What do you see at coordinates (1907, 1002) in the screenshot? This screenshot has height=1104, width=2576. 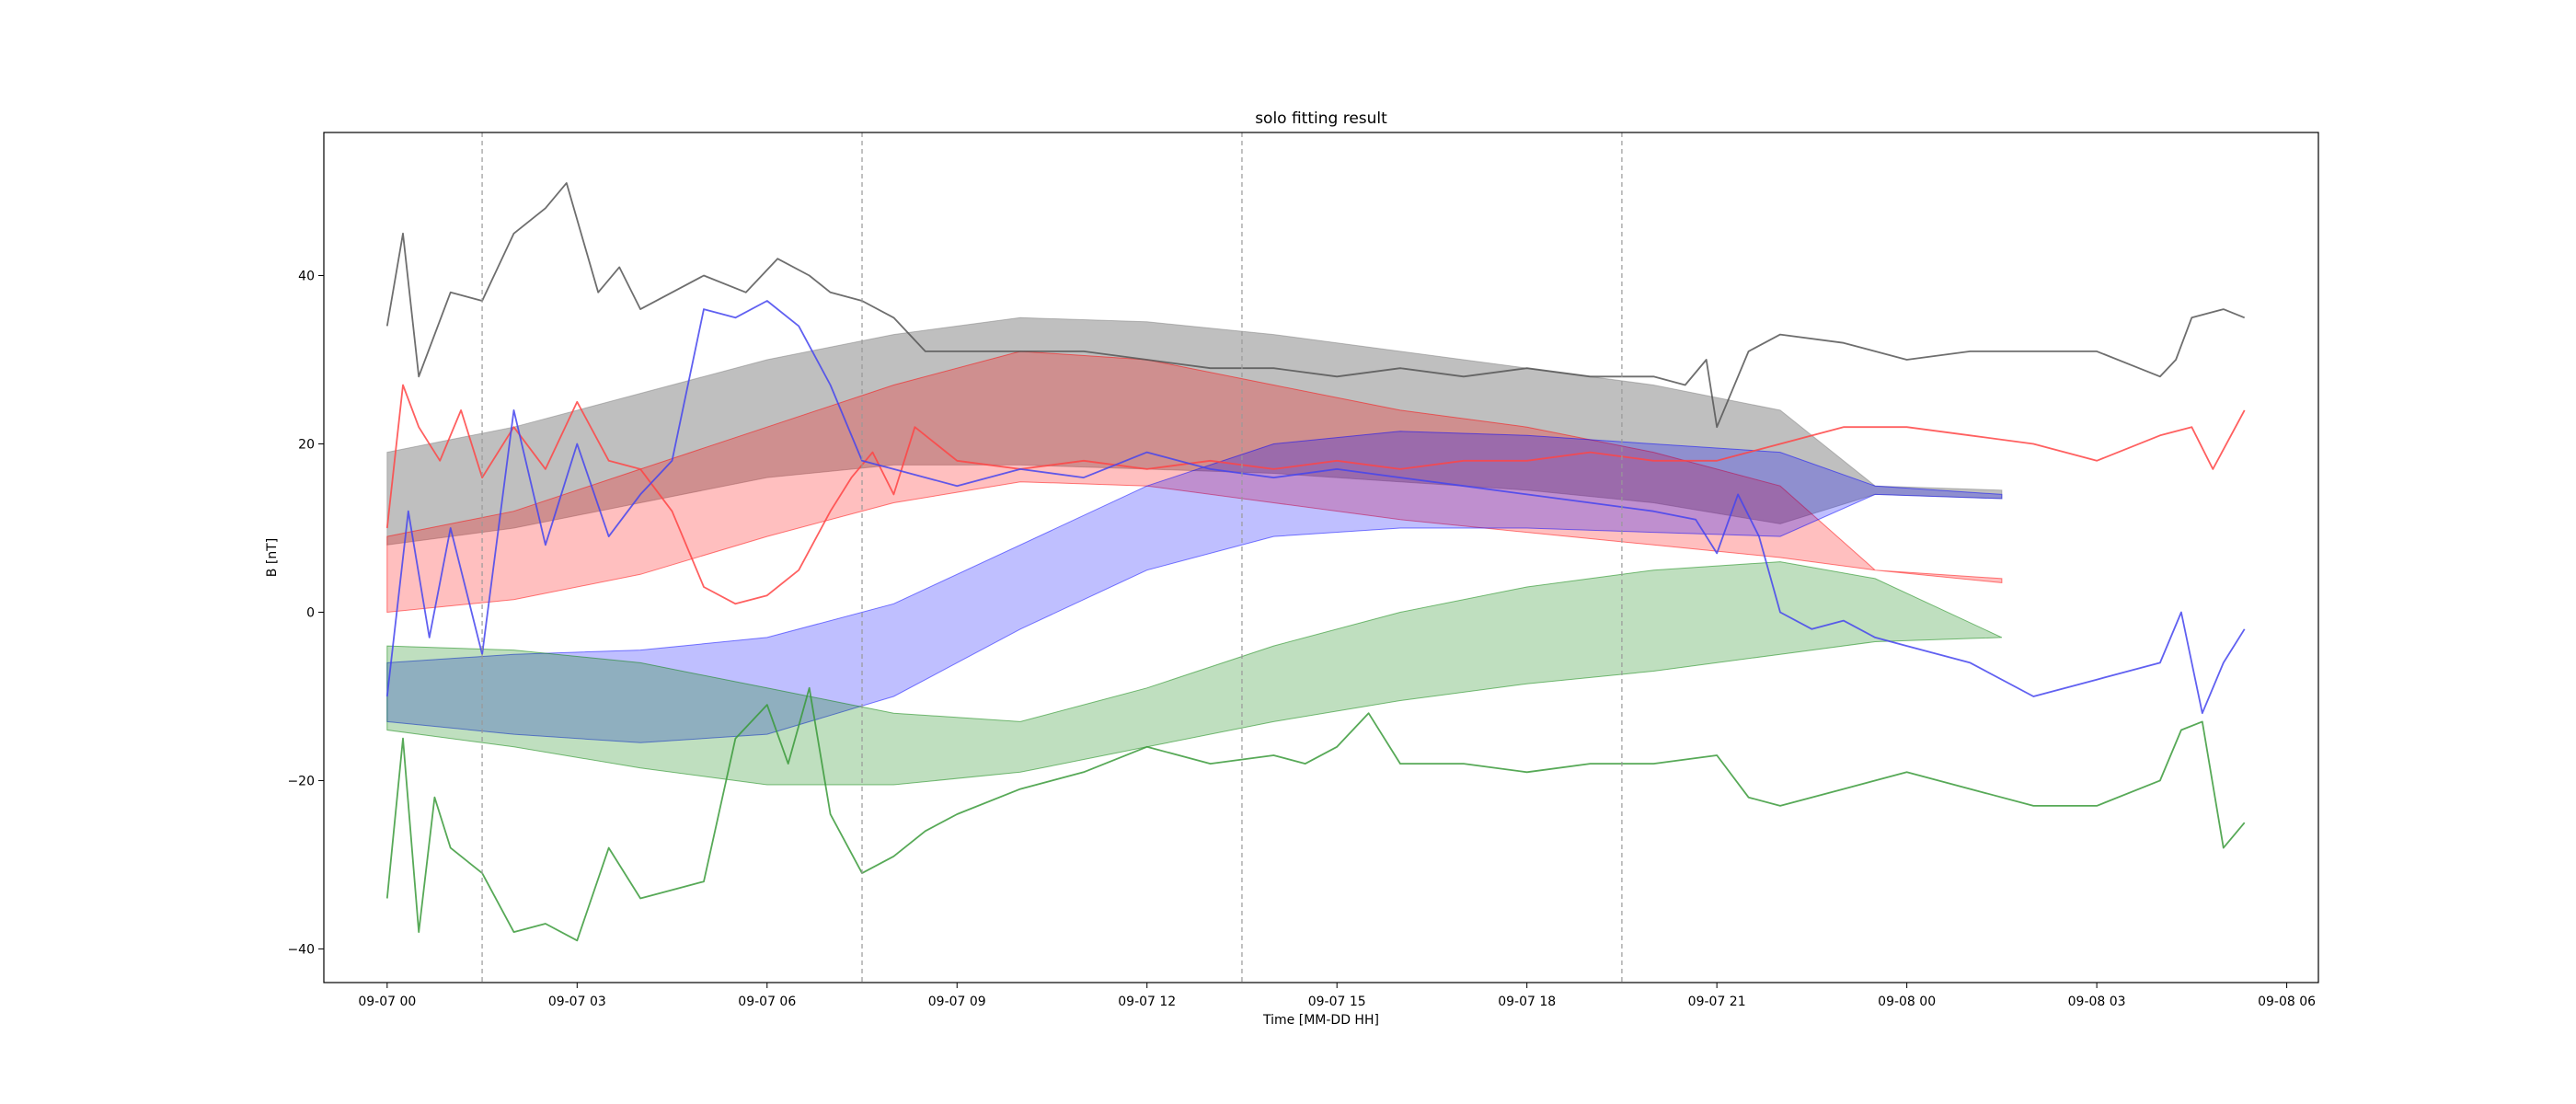 I see `x-tick-label-8: 09-08 00` at bounding box center [1907, 1002].